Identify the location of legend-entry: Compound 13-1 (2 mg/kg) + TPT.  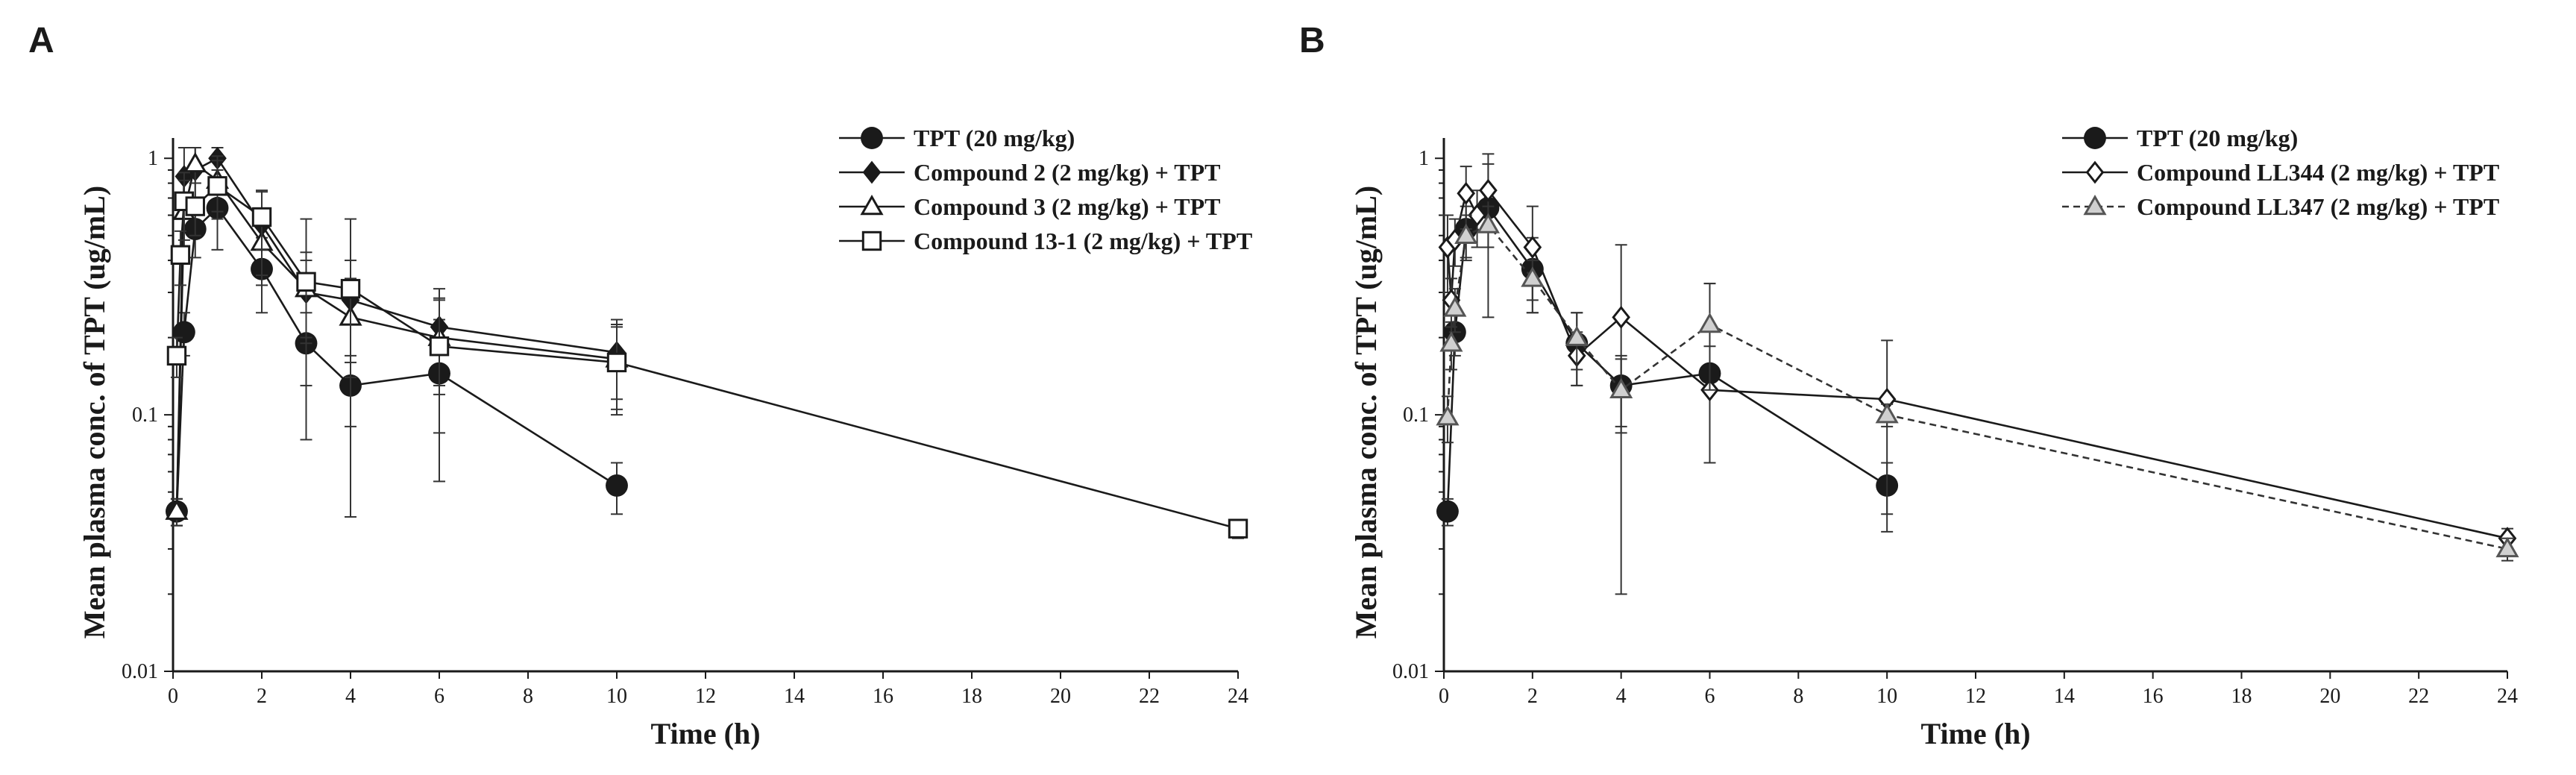
(1046, 241).